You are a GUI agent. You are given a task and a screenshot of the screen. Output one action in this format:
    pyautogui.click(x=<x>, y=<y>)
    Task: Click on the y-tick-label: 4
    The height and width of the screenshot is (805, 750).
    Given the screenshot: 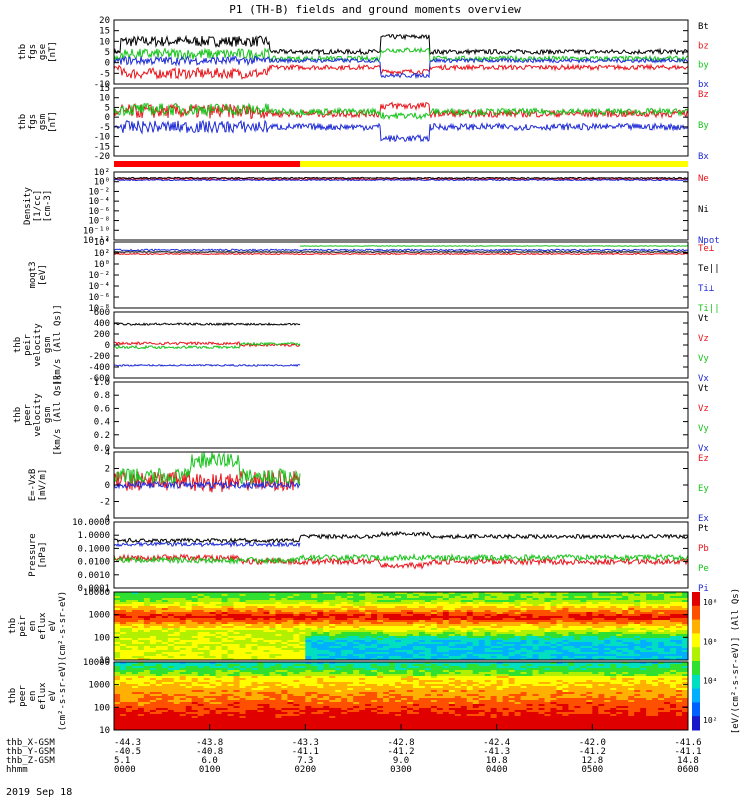 What is the action you would take?
    pyautogui.click(x=107, y=453)
    